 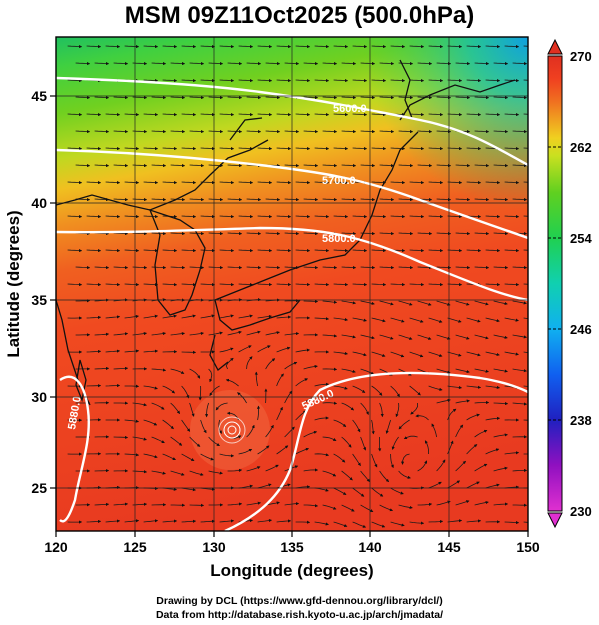 What do you see at coordinates (555, 283) in the screenshot?
I see `colorbar-bar` at bounding box center [555, 283].